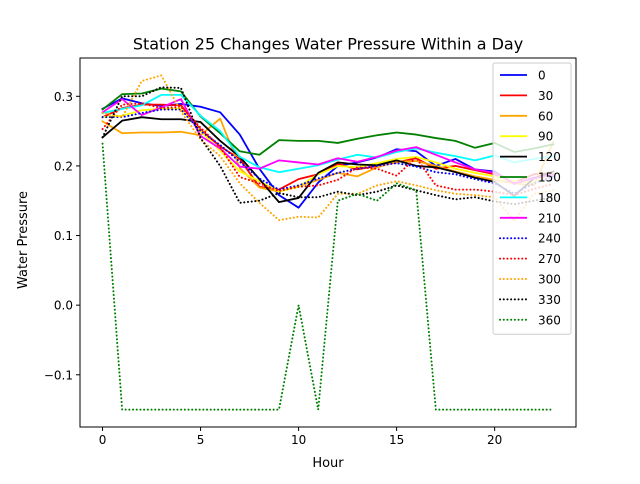 This screenshot has height=484, width=640. Describe the element at coordinates (549, 178) in the screenshot. I see `legend-label-150: 150` at that location.